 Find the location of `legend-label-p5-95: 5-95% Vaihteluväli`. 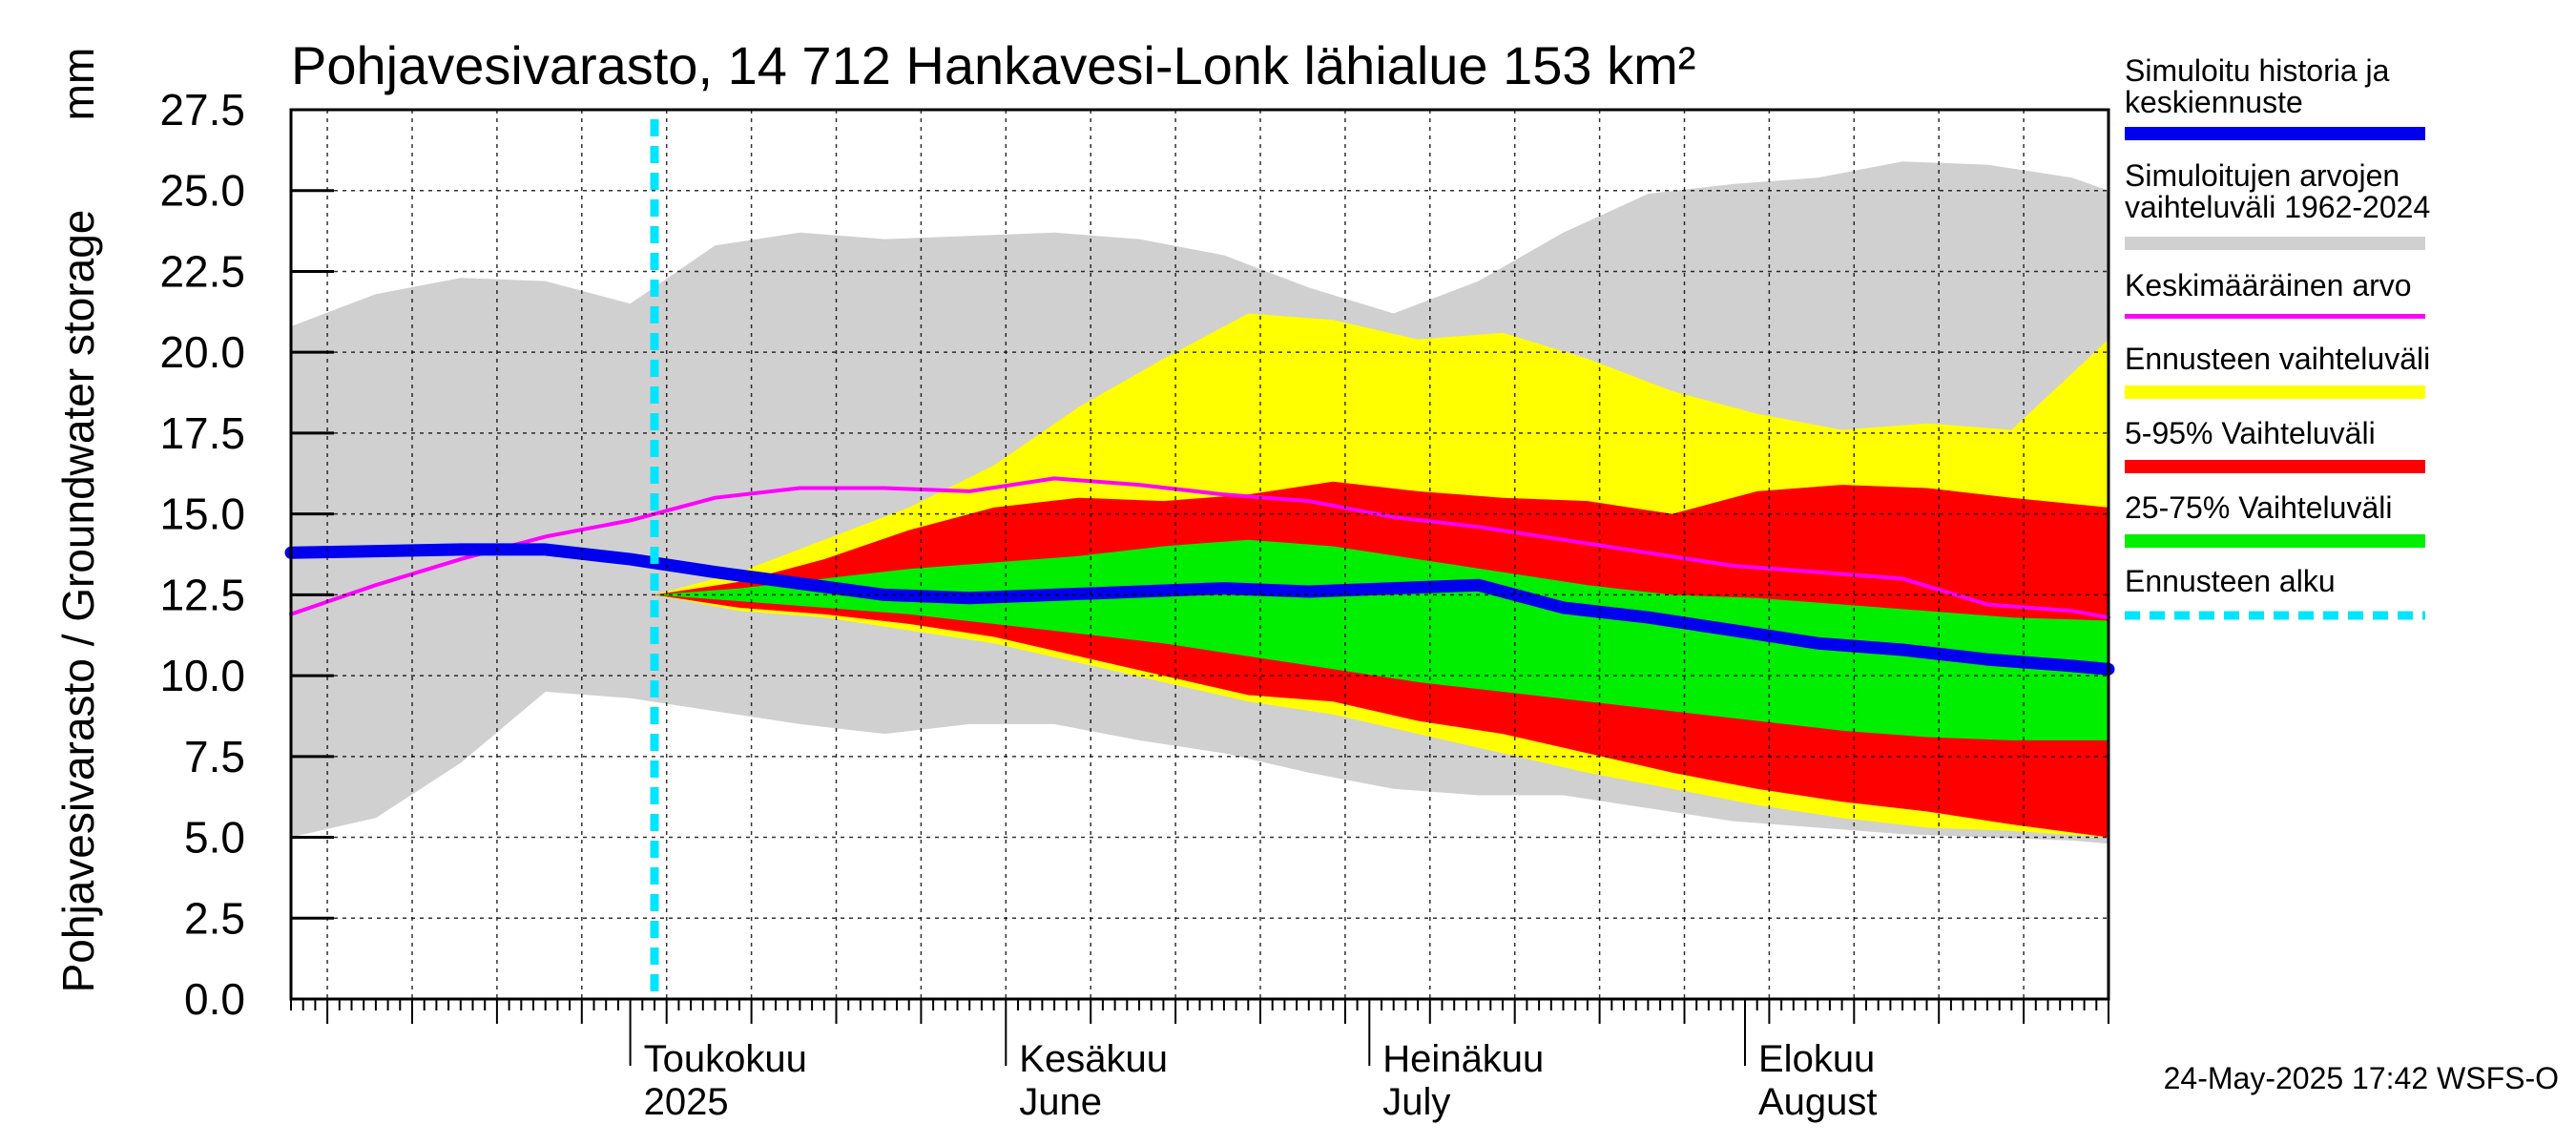

legend-label-p5-95: 5-95% Vaihteluväli is located at coordinates (2250, 433).